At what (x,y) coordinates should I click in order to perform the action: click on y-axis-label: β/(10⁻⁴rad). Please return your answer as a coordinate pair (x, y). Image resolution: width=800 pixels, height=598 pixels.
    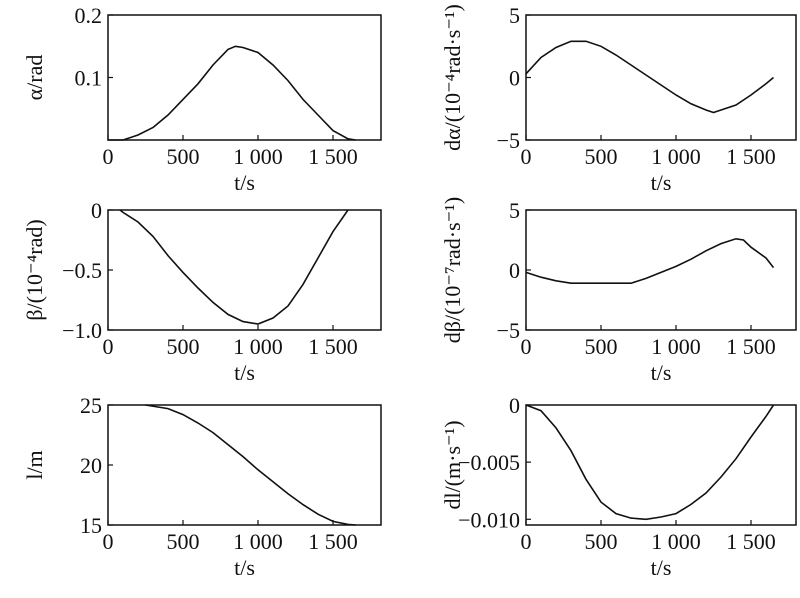
    Looking at the image, I should click on (34, 269).